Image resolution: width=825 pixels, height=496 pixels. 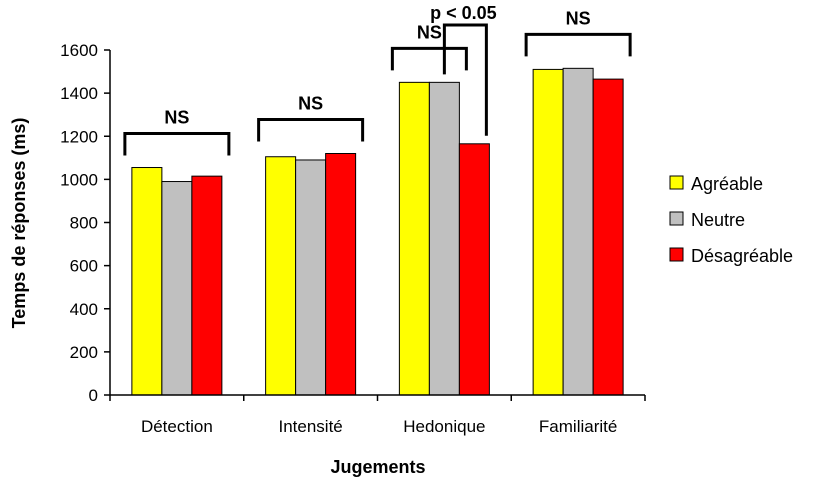 What do you see at coordinates (84, 266) in the screenshot?
I see `y-tick-label: 600` at bounding box center [84, 266].